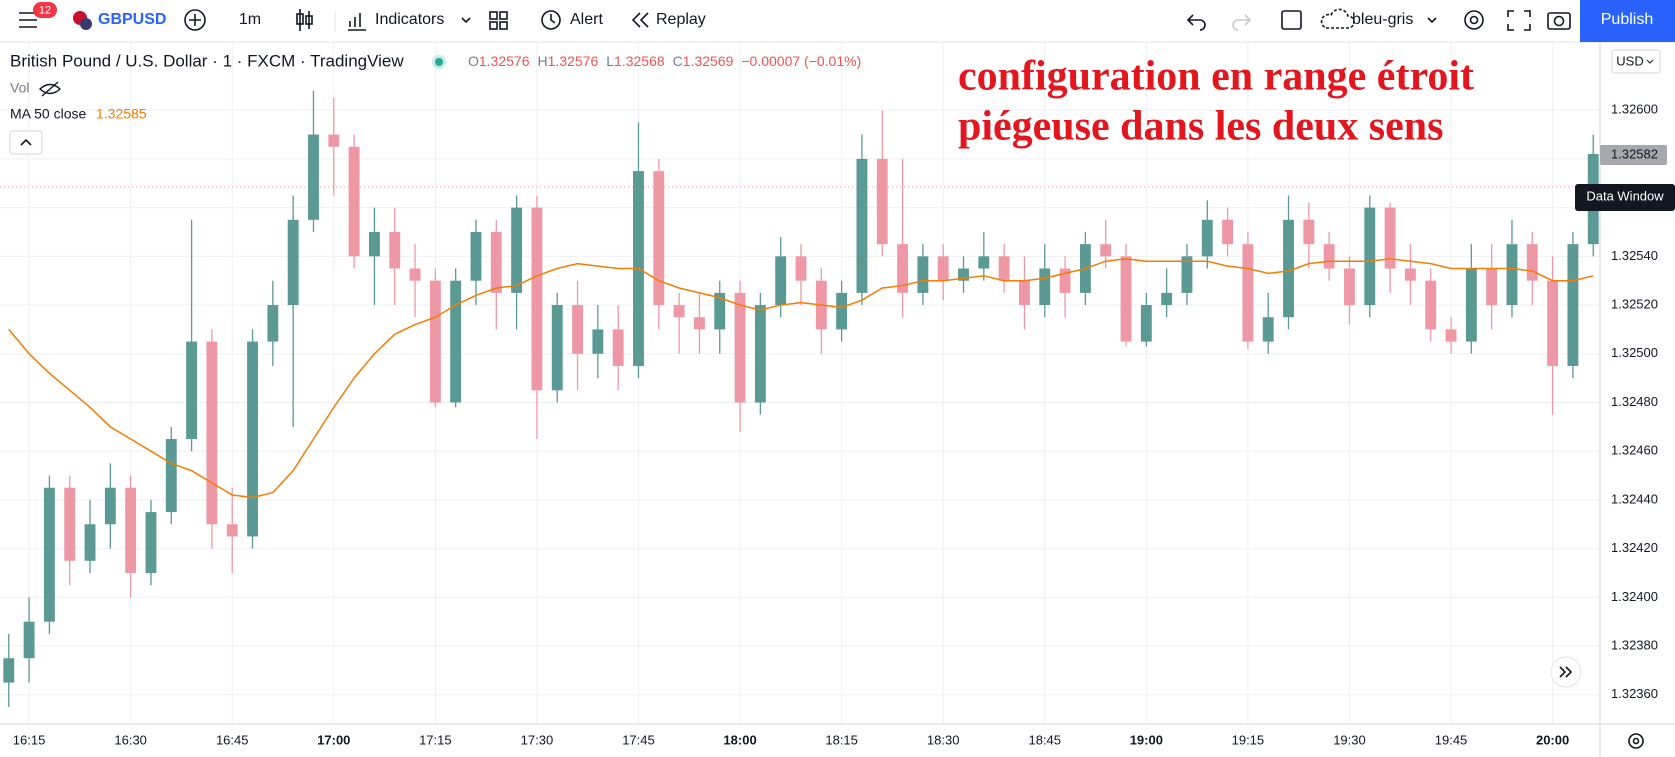 The height and width of the screenshot is (757, 1675). I want to click on toolbar, so click(837, 21).